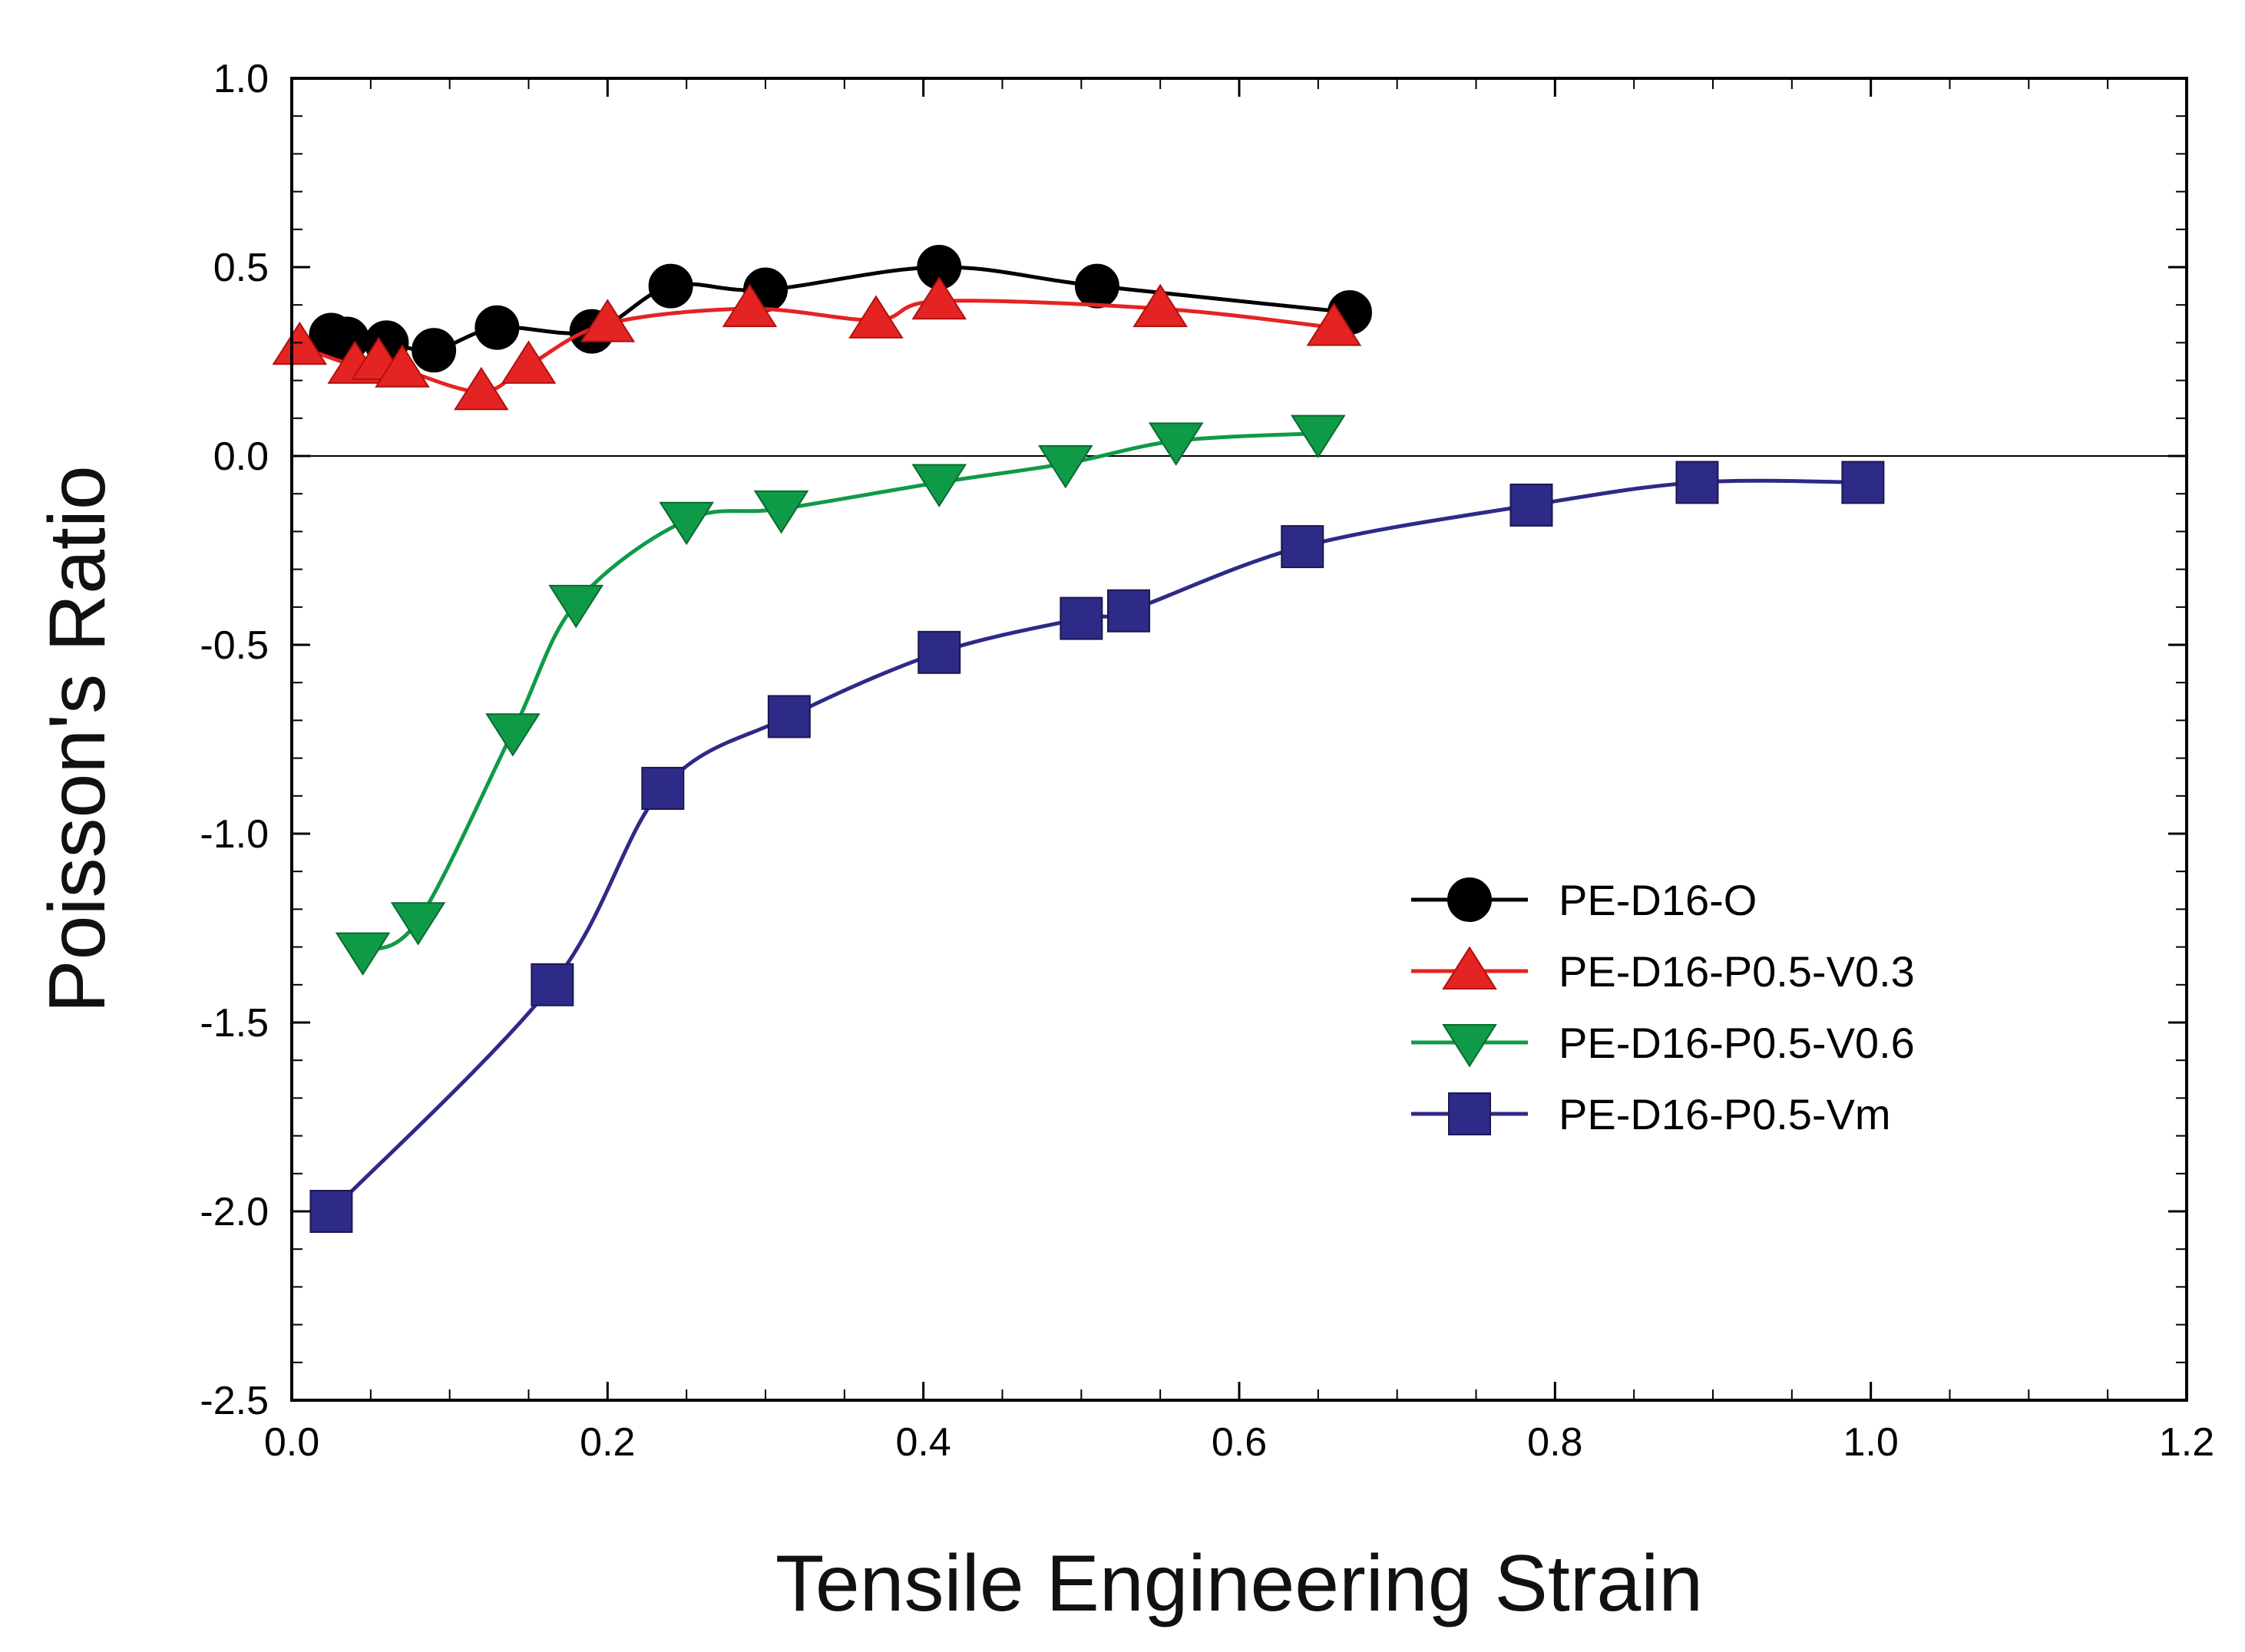 The image size is (2245, 1652). What do you see at coordinates (241, 79) in the screenshot?
I see `y-tick-label: 1.0` at bounding box center [241, 79].